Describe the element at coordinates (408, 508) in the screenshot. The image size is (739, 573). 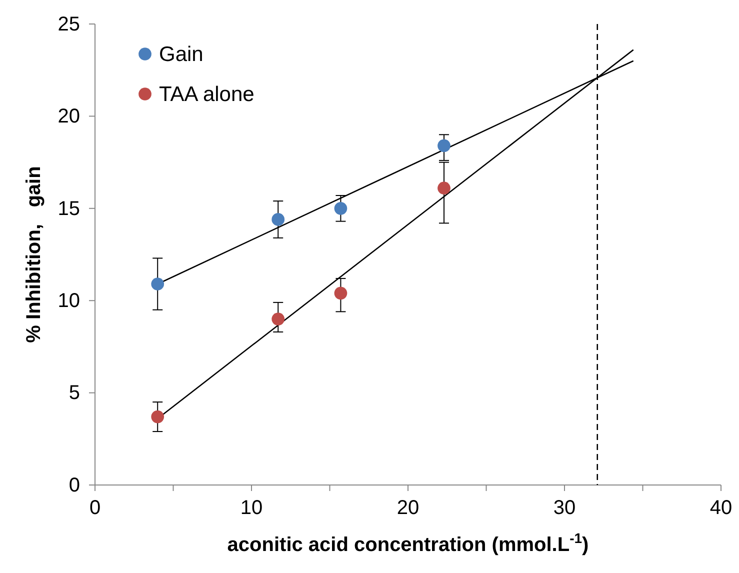
I see `x-tick-label: 20` at that location.